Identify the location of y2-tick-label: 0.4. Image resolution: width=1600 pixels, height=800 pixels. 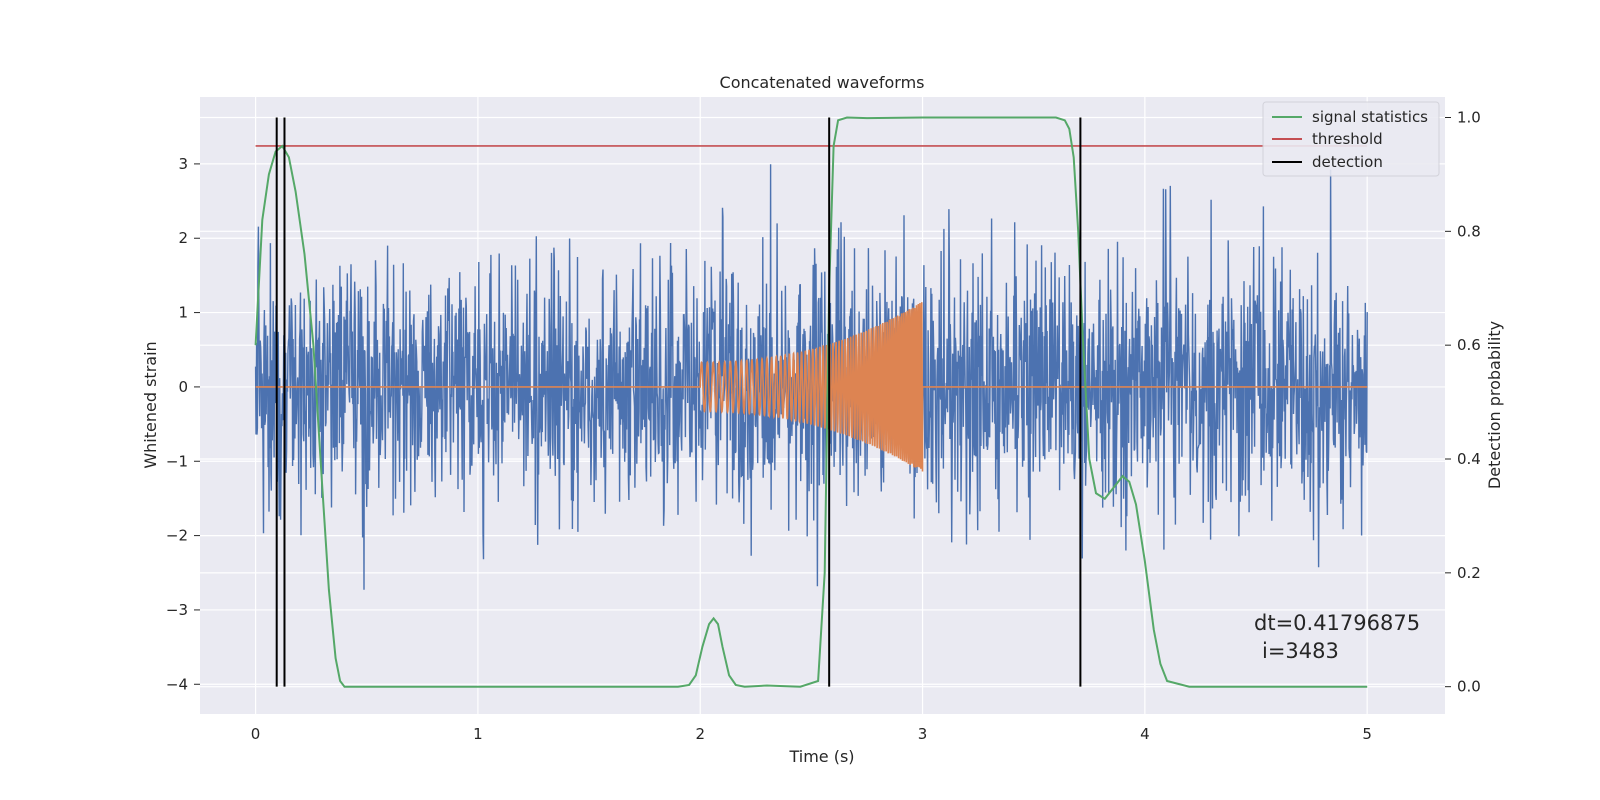
(1469, 459).